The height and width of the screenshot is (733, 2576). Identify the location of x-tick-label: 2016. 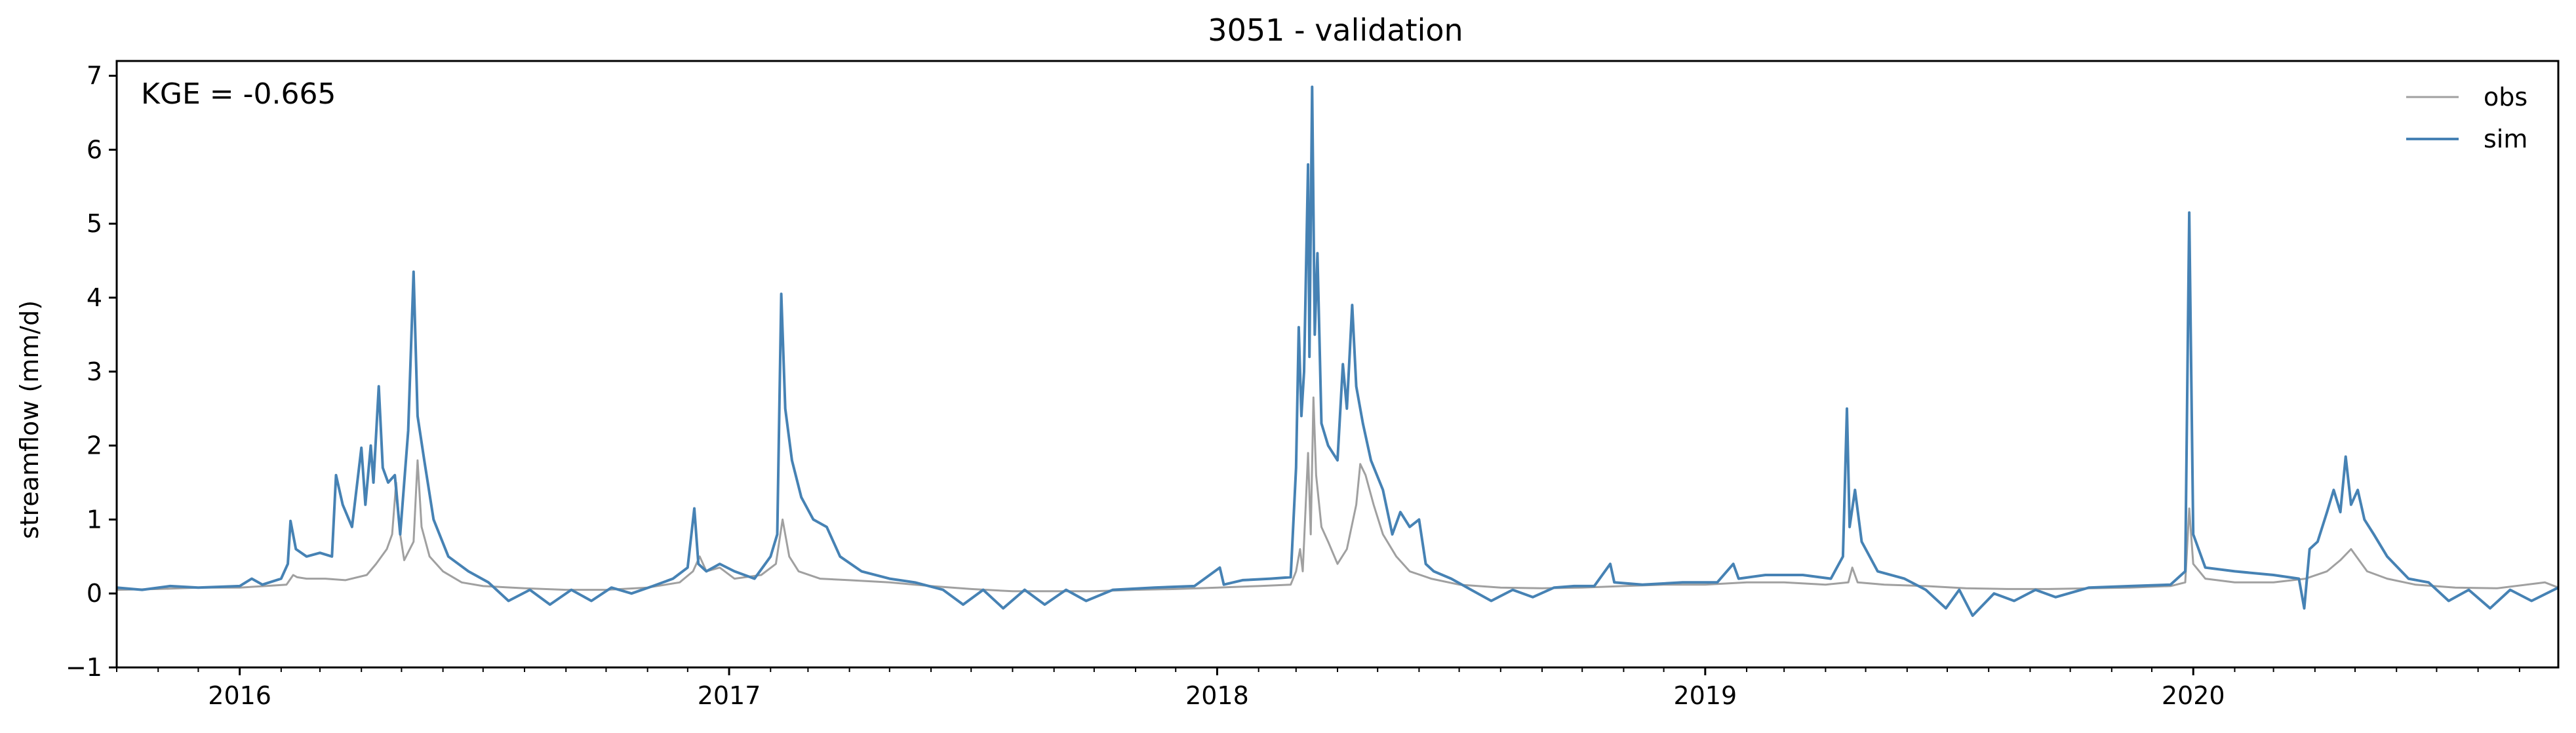
(239, 695).